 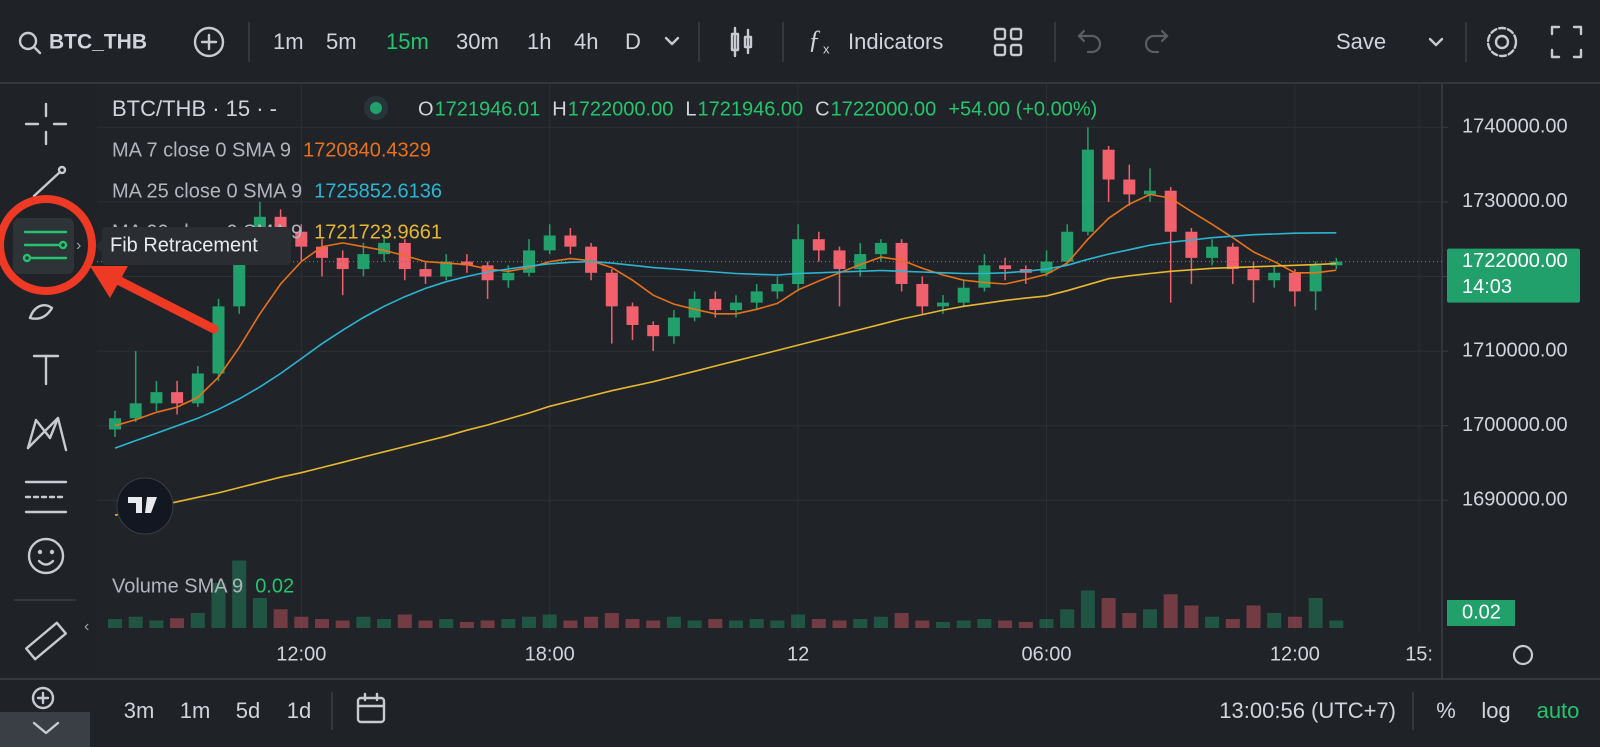 What do you see at coordinates (78, 245) in the screenshot?
I see `fib-submenu-arrow: ›` at bounding box center [78, 245].